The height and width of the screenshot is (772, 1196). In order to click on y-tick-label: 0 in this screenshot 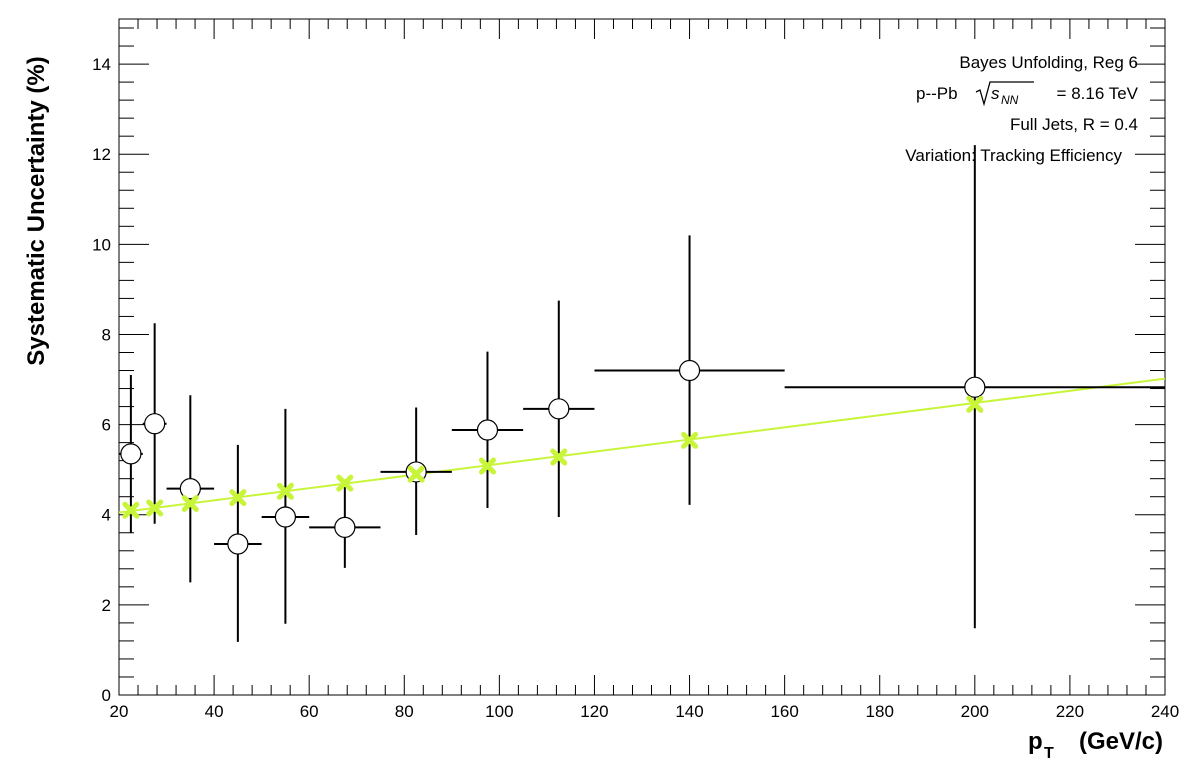, I will do `click(106, 695)`.